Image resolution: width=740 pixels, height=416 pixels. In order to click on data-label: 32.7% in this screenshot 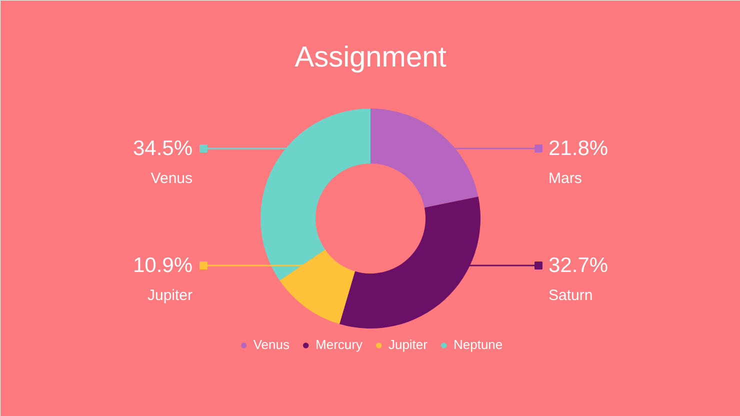, I will do `click(578, 265)`.